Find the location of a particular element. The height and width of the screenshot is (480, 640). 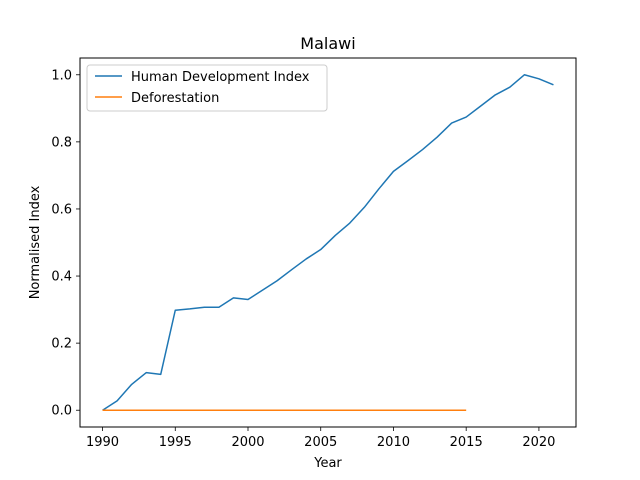

y-tick-label: 0.8 is located at coordinates (61, 142).